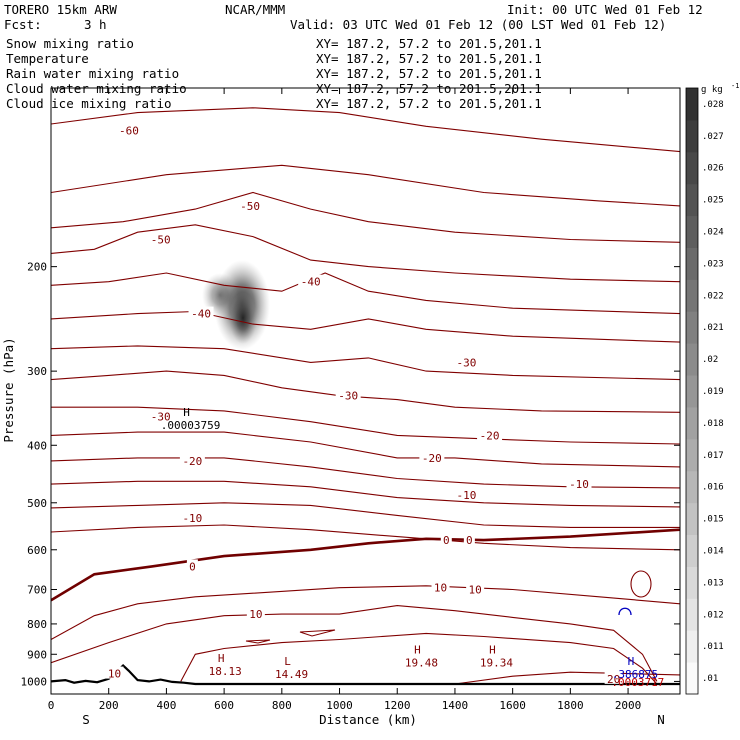 This screenshot has width=740, height=740. I want to click on zero-isotherm-line, so click(365, 565).